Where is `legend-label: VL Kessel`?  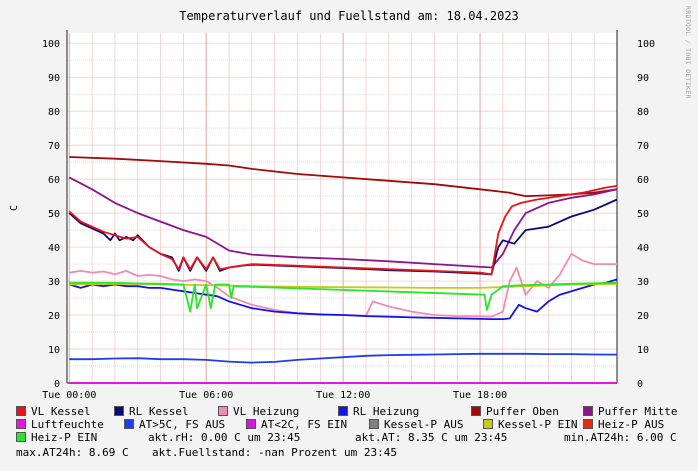 legend-label: VL Kessel is located at coordinates (61, 411).